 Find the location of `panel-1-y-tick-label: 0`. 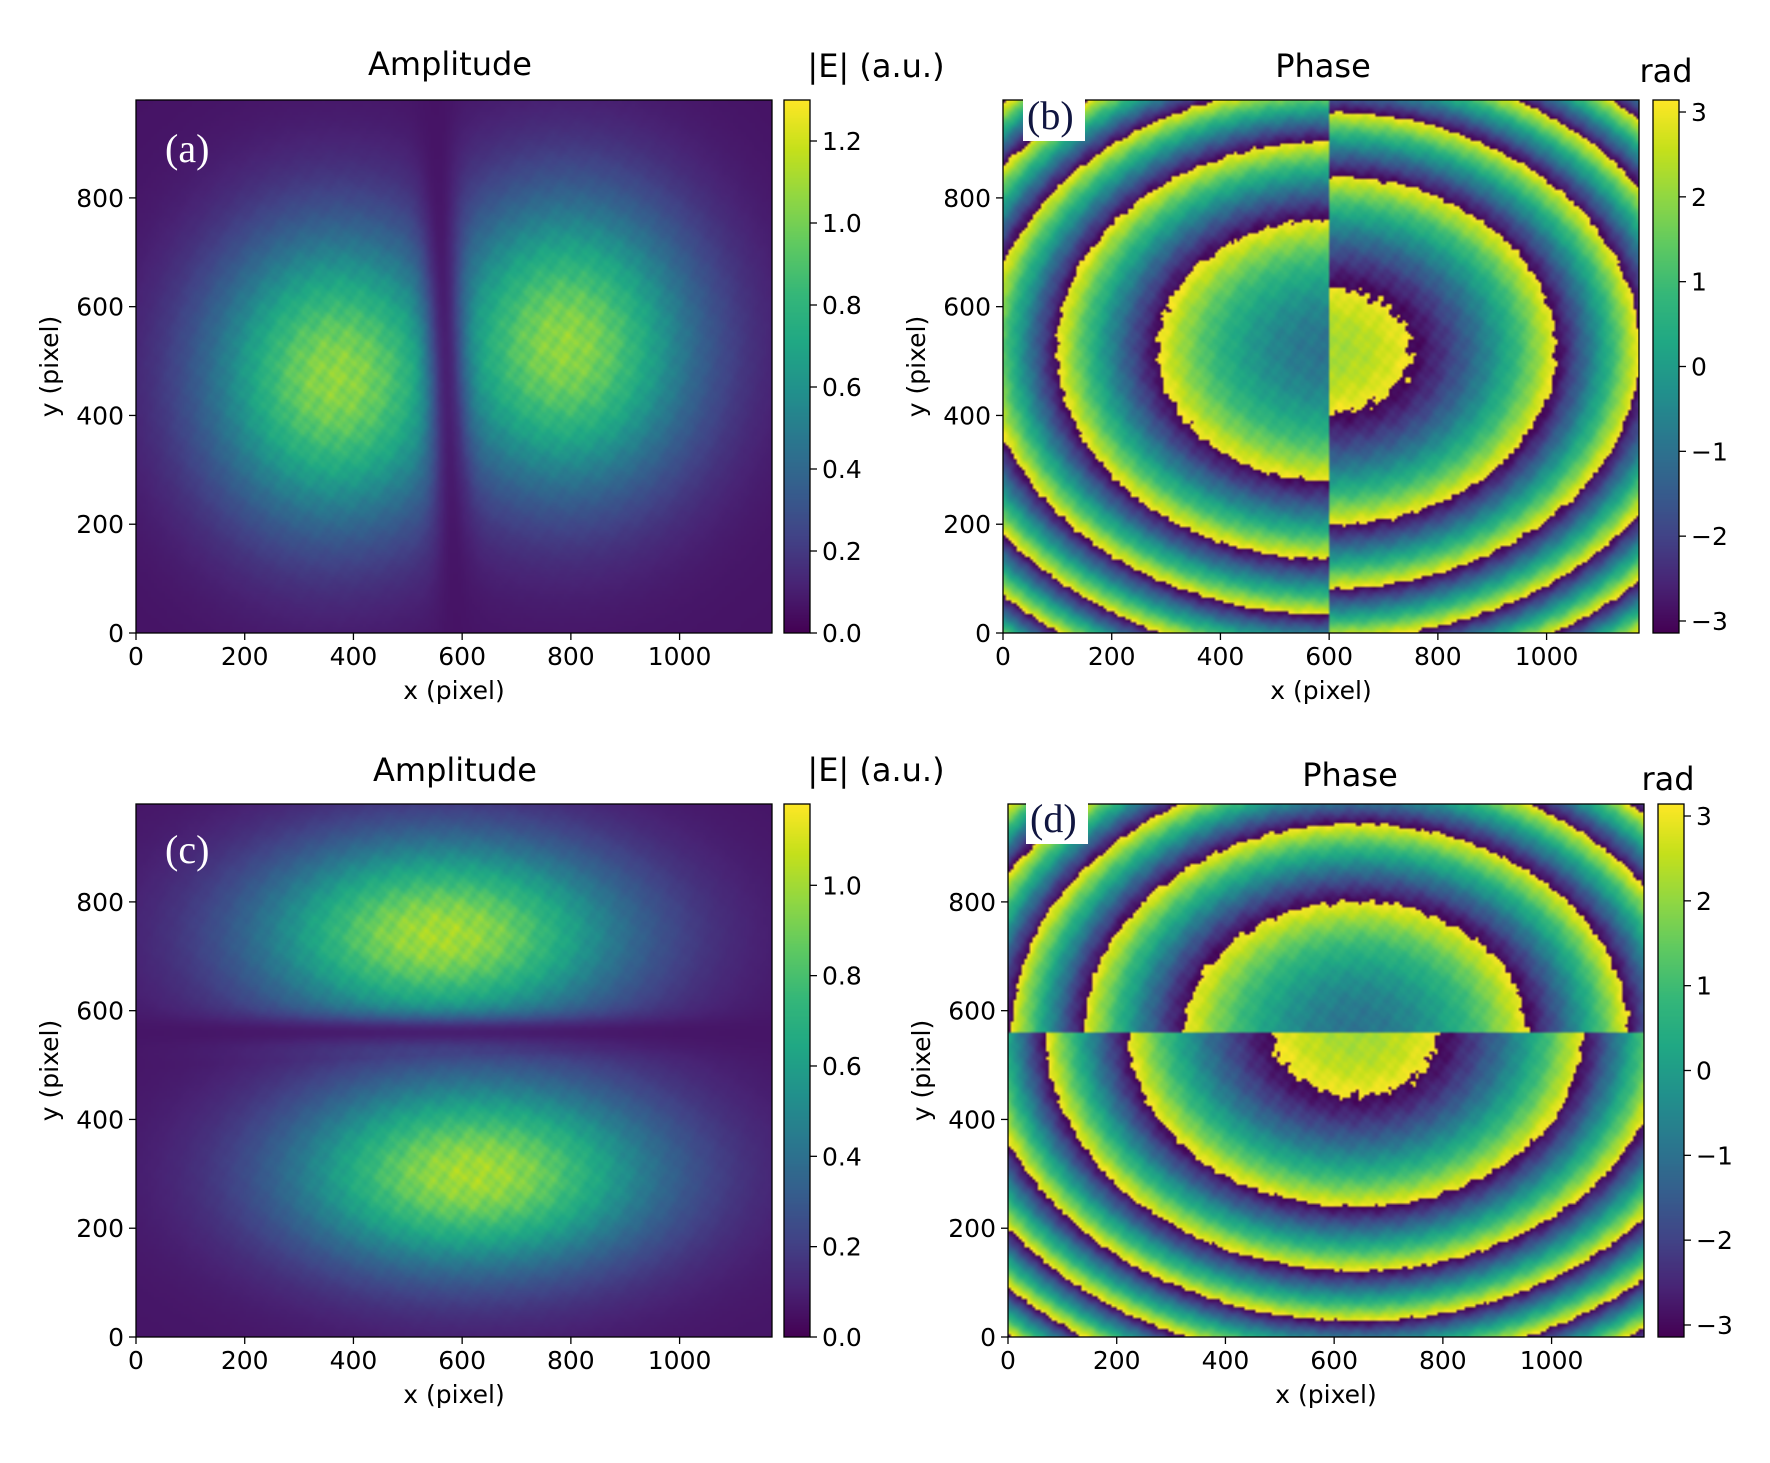

panel-1-y-tick-label: 0 is located at coordinates (116, 633).